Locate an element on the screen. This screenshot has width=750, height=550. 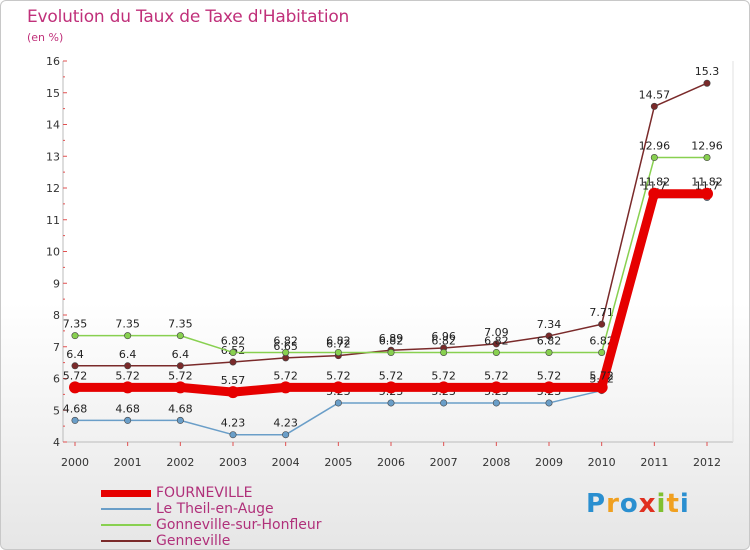
legend-label: FOURNEVILLE is located at coordinates (204, 493).